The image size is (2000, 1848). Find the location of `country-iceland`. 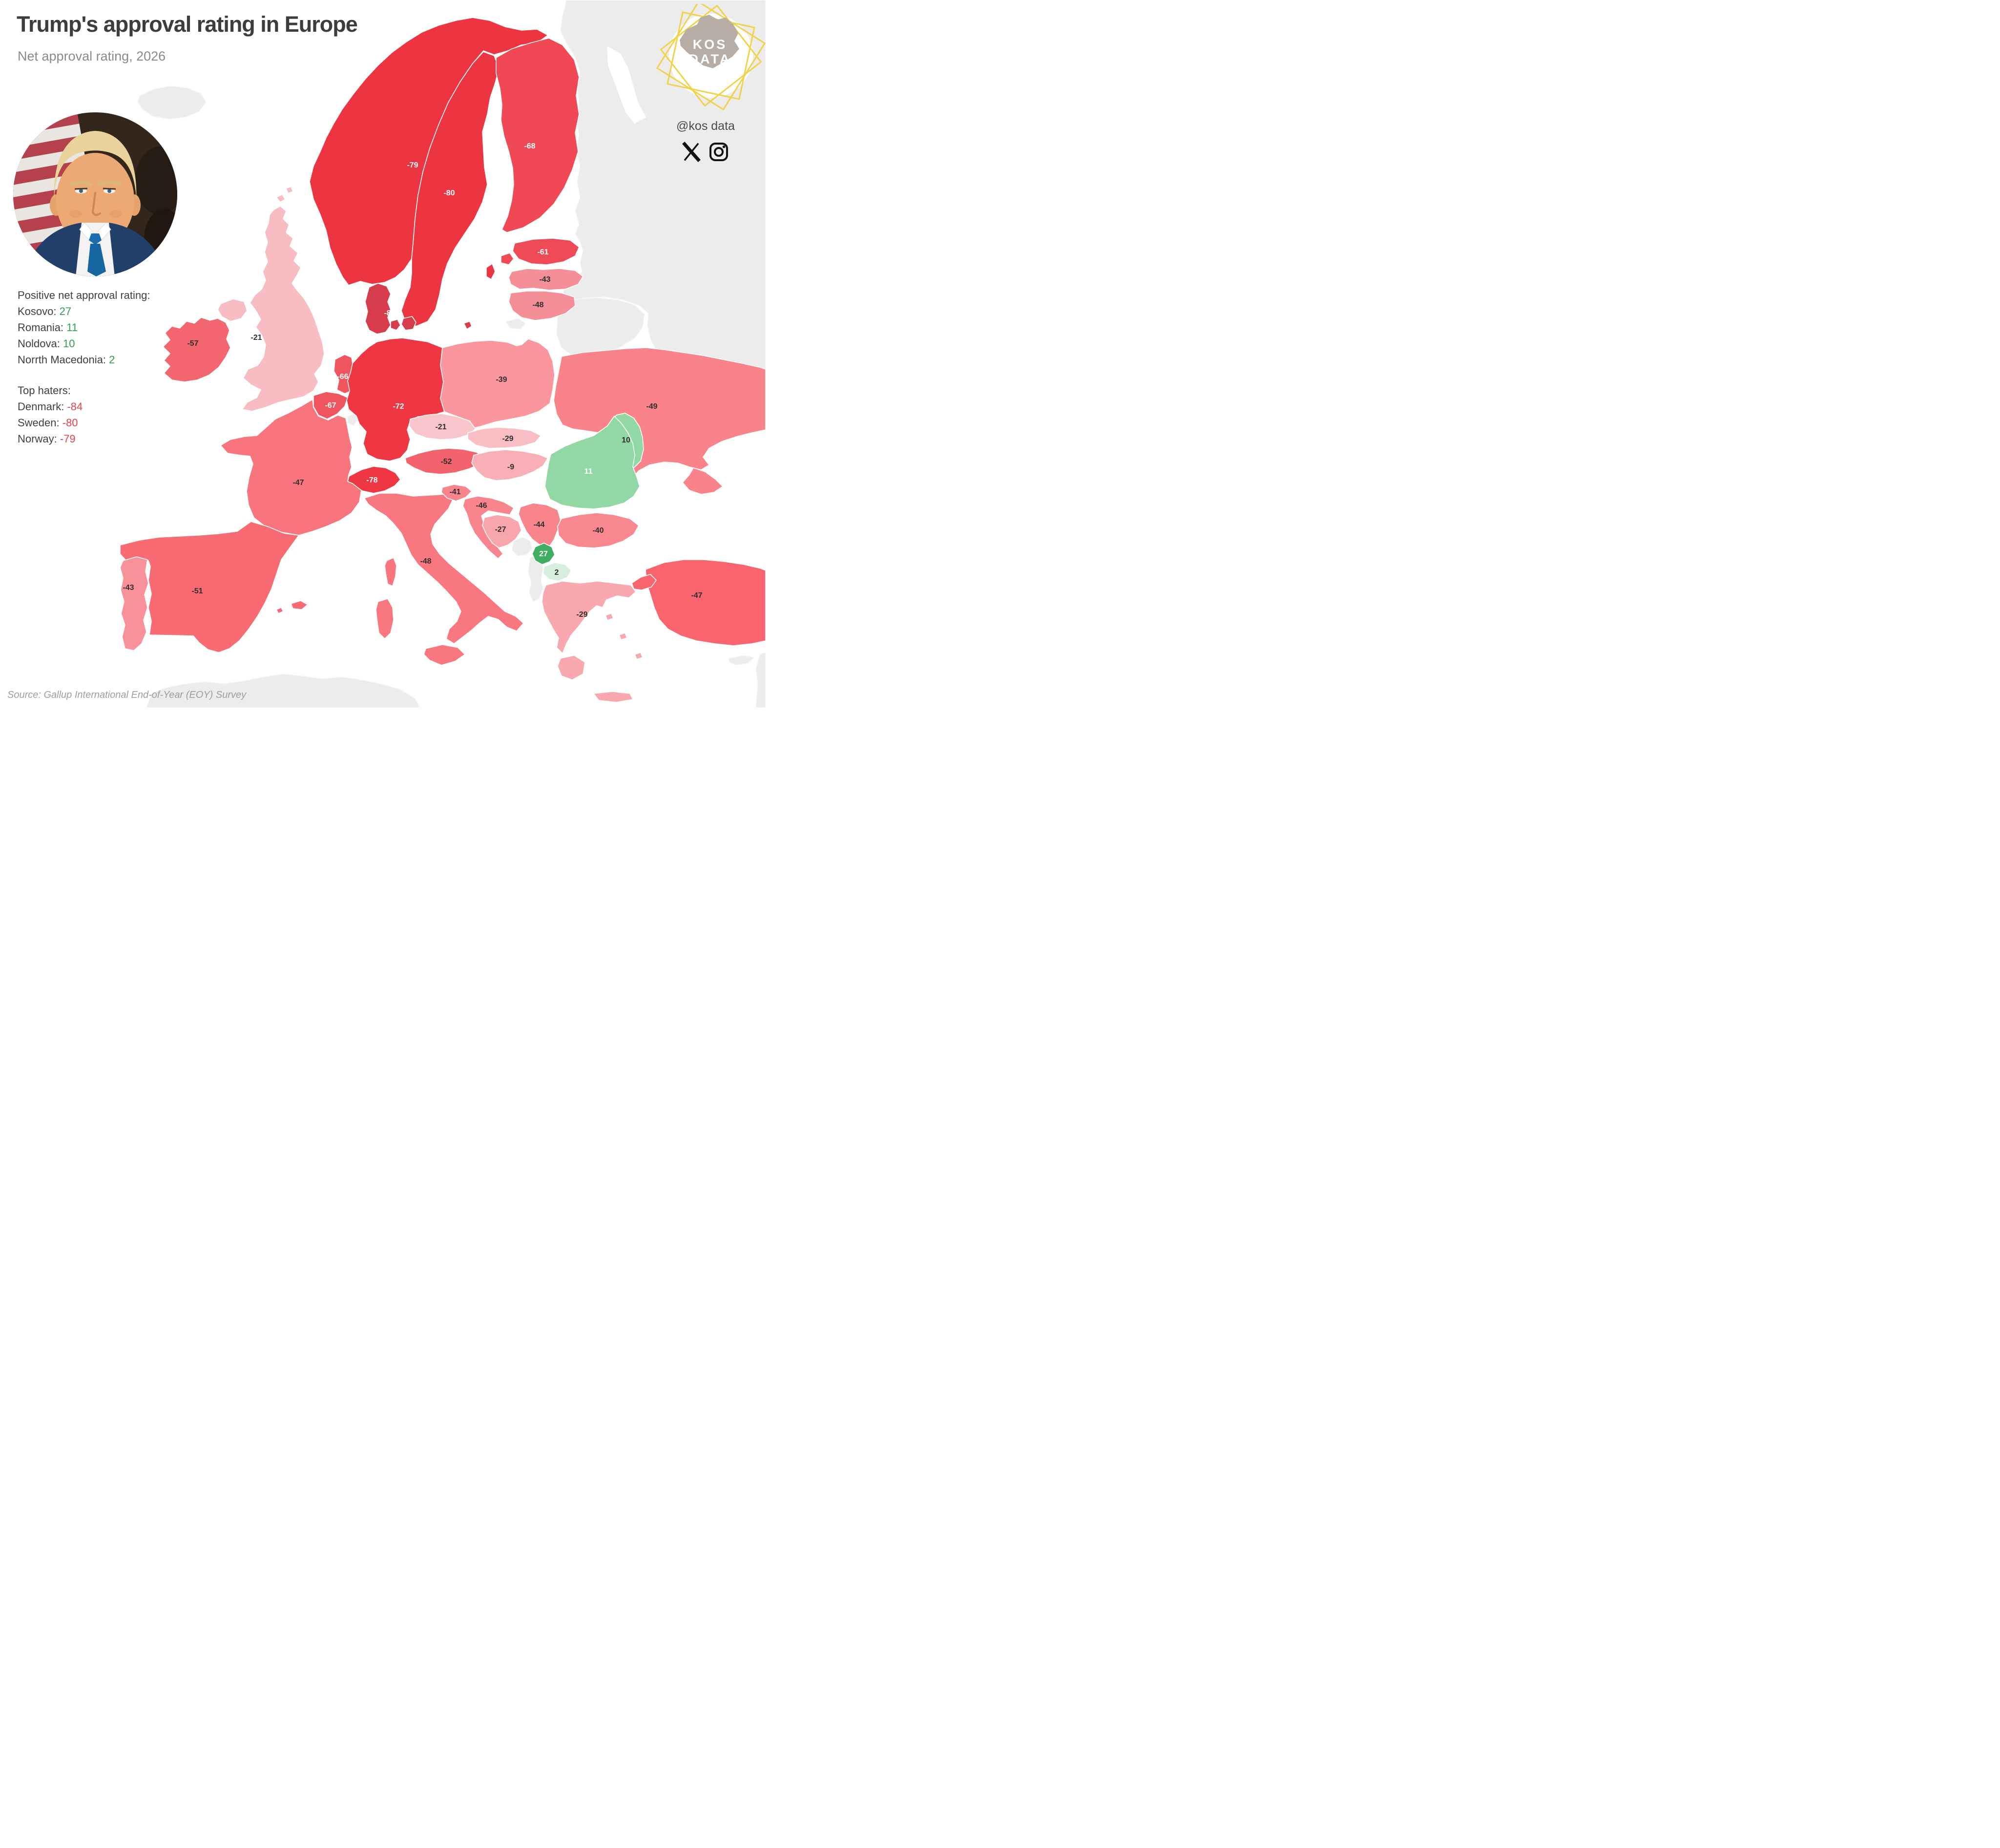

country-iceland is located at coordinates (172, 102).